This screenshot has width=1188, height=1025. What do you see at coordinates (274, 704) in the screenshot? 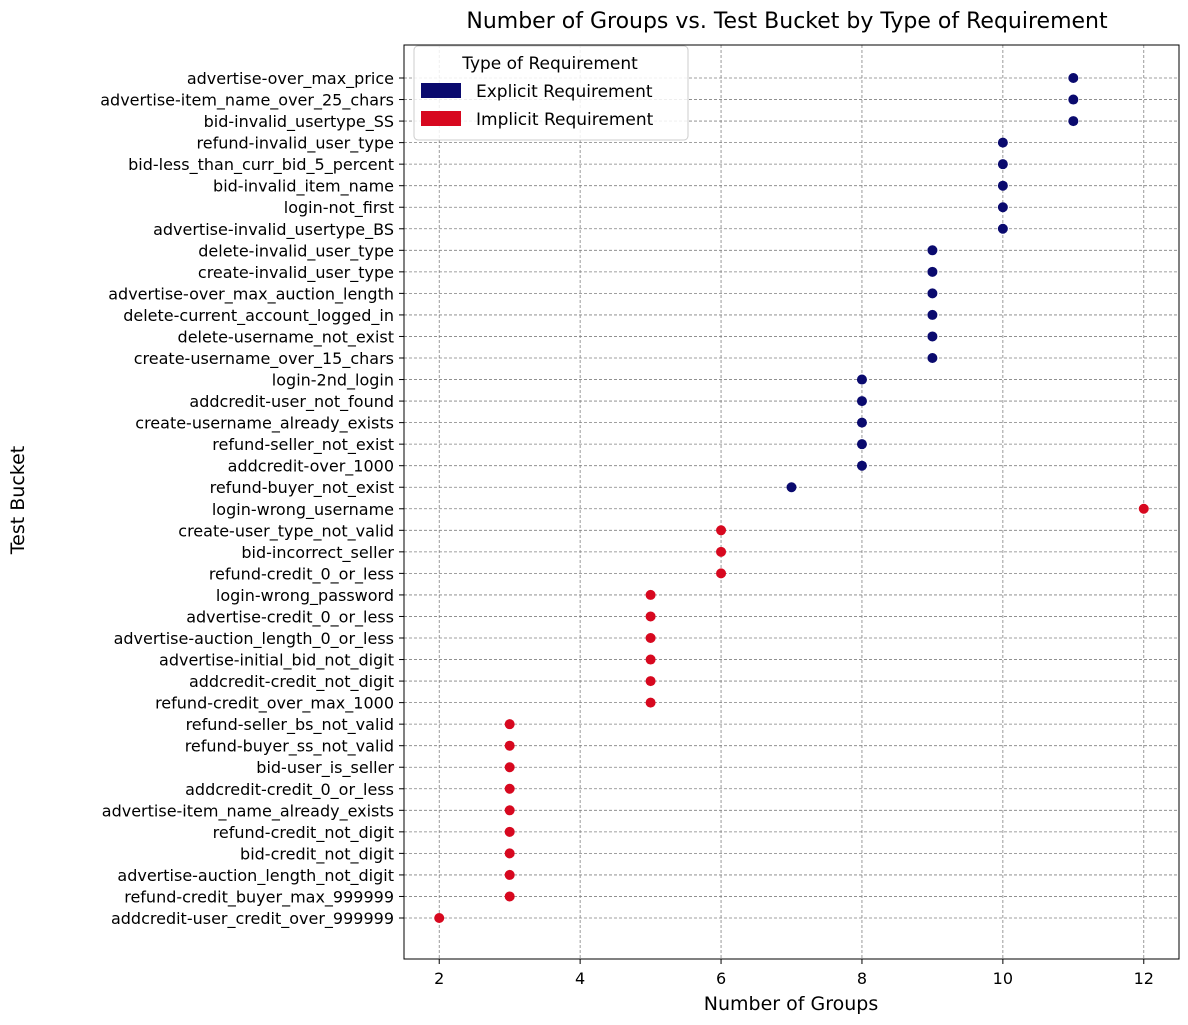
I see `y-tick-label: refund-credit_over_max_1000` at bounding box center [274, 704].